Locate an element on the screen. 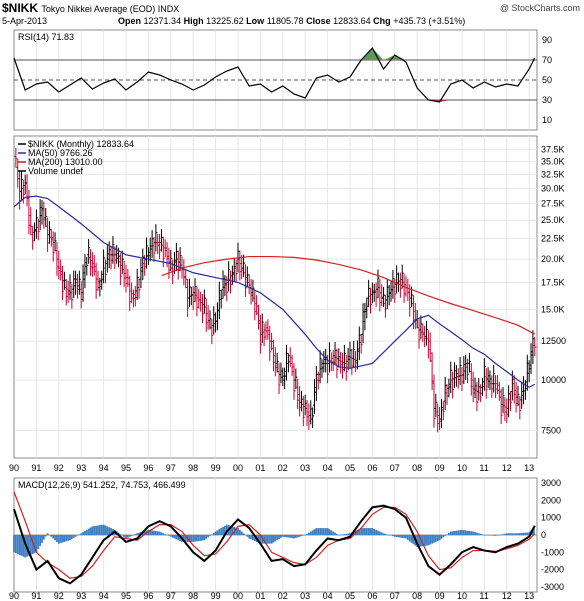  rsi-ytick-label: 30 is located at coordinates (547, 100).